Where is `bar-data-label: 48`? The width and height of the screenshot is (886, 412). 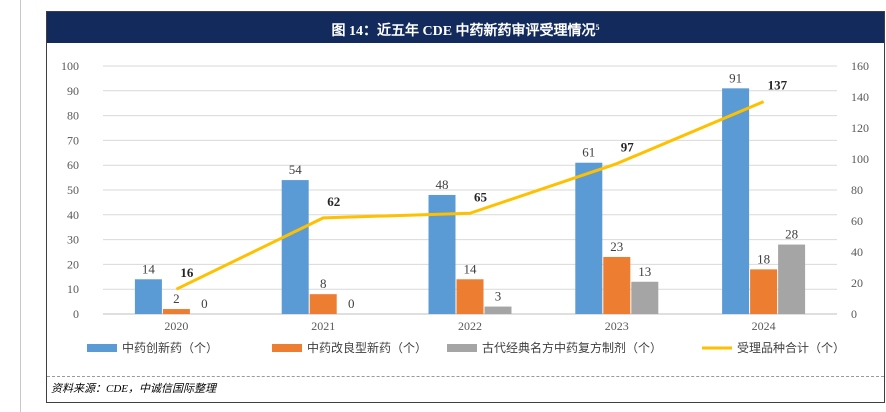
bar-data-label: 48 is located at coordinates (442, 184).